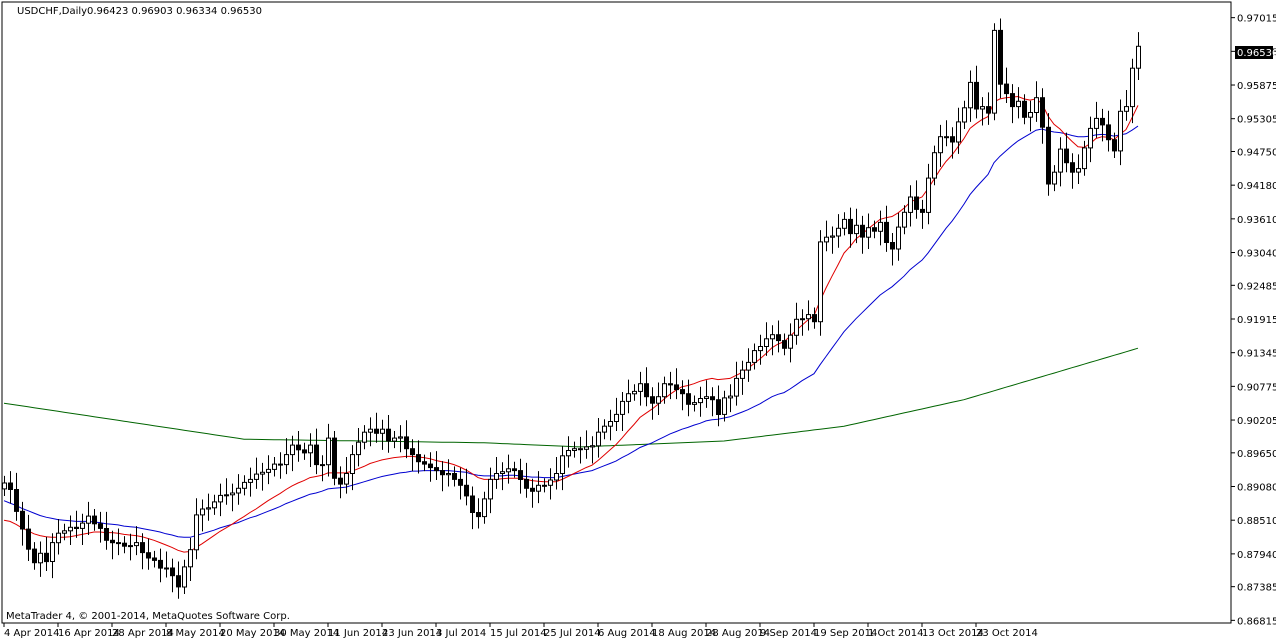 This screenshot has height=641, width=1276. I want to click on x-tick-label: 30 May 2014, so click(306, 633).